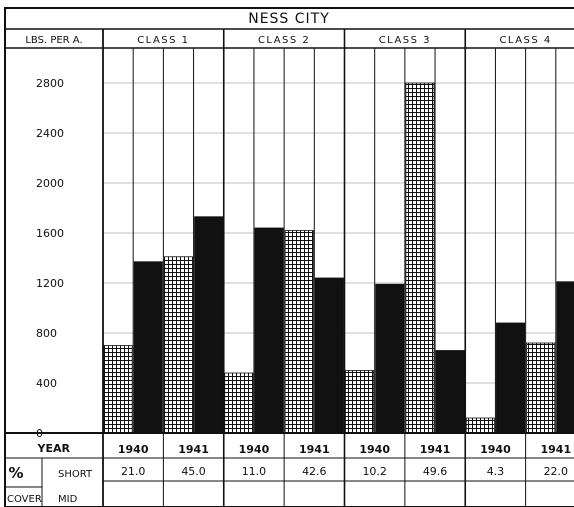 The width and height of the screenshot is (574, 507). Describe the element at coordinates (68, 499) in the screenshot. I see `mid-label: MID` at that location.